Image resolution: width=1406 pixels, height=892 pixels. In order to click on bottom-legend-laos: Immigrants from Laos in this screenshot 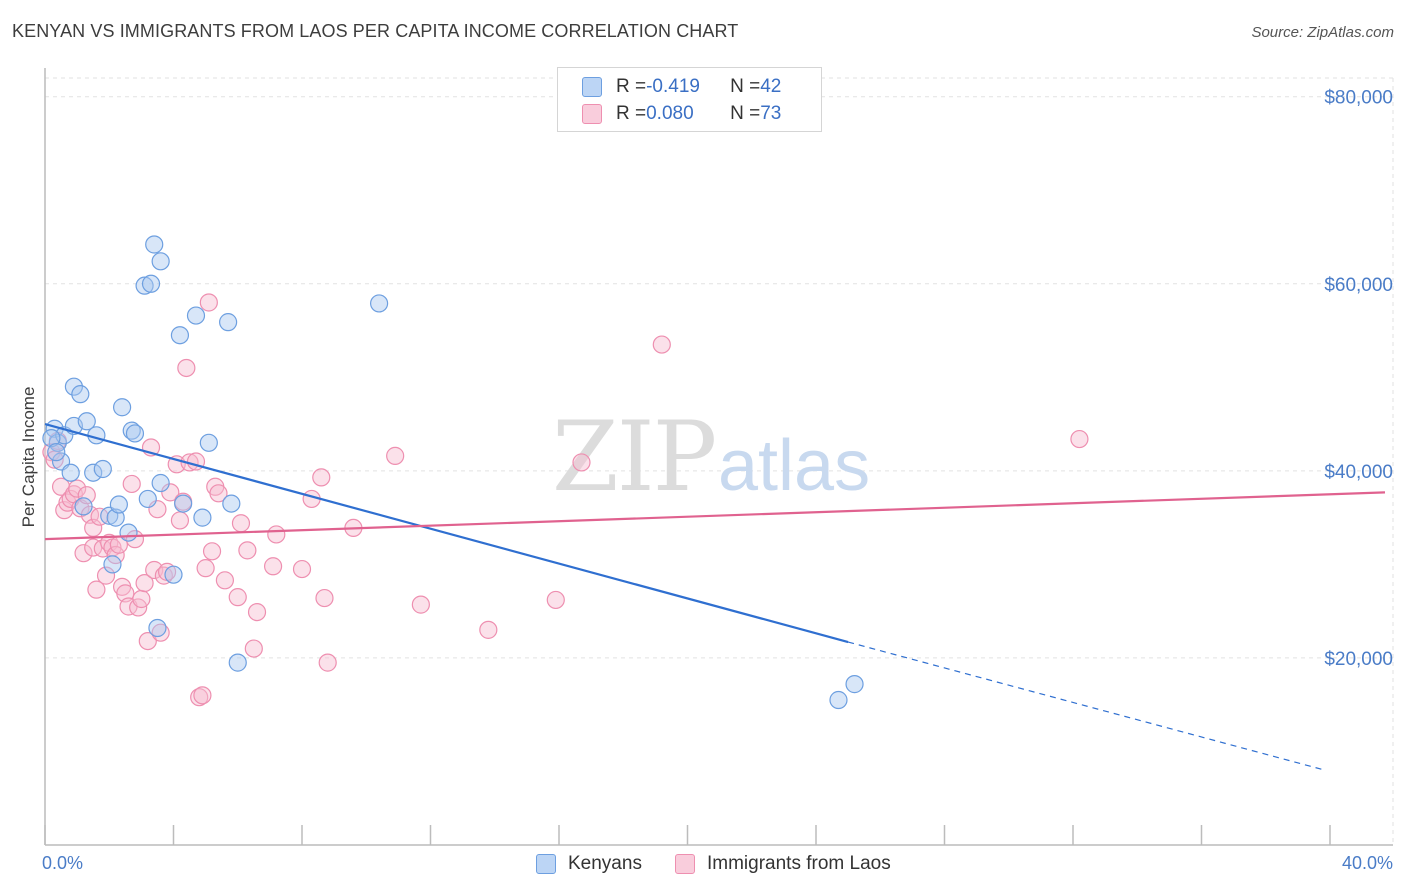, I will do `click(783, 864)`.